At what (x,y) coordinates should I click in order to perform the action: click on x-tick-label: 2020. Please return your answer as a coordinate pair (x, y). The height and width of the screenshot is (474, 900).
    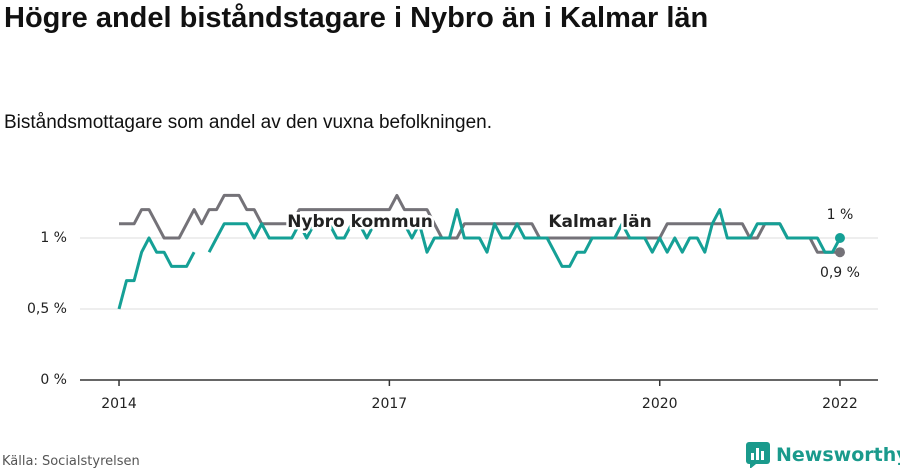
    Looking at the image, I should click on (660, 404).